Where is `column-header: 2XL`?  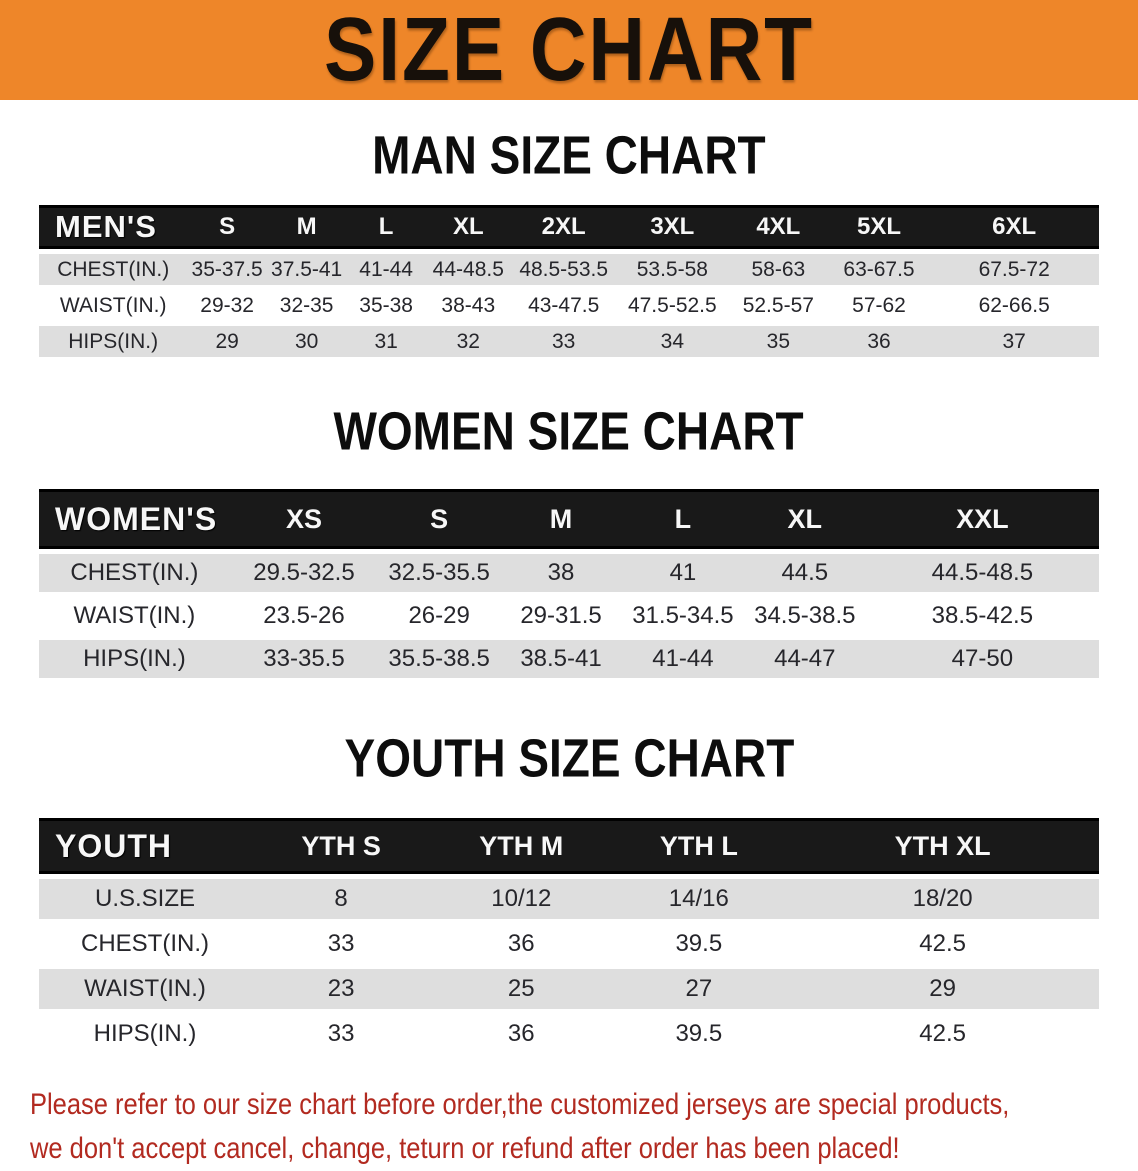 column-header: 2XL is located at coordinates (563, 227).